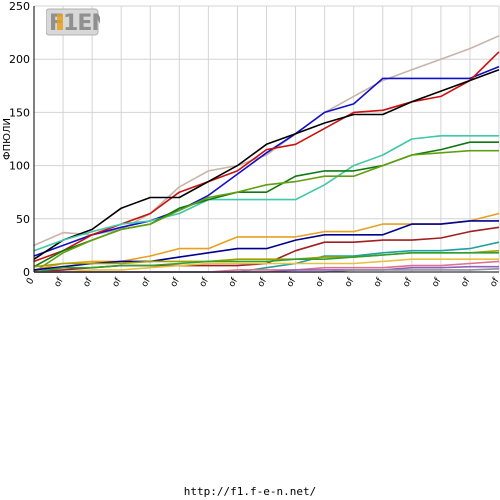  Describe the element at coordinates (7, 139) in the screenshot. I see `y-axis-label: ФПЮЛИ` at that location.